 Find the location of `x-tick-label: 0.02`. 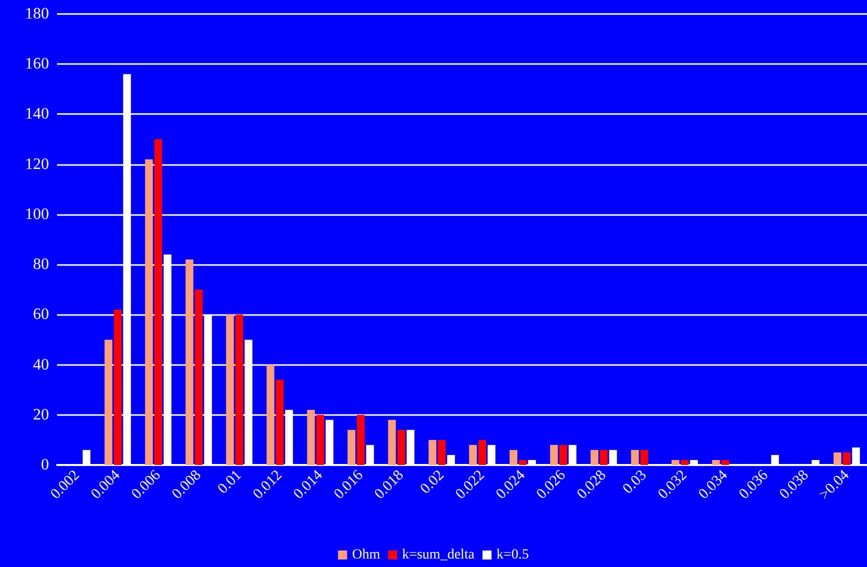

x-tick-label: 0.02 is located at coordinates (433, 482).